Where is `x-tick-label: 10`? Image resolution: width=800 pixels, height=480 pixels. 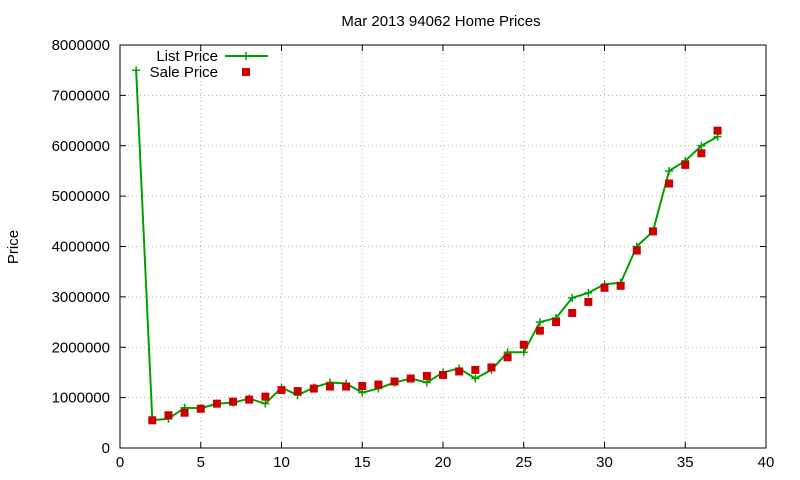 x-tick-label: 10 is located at coordinates (281, 462).